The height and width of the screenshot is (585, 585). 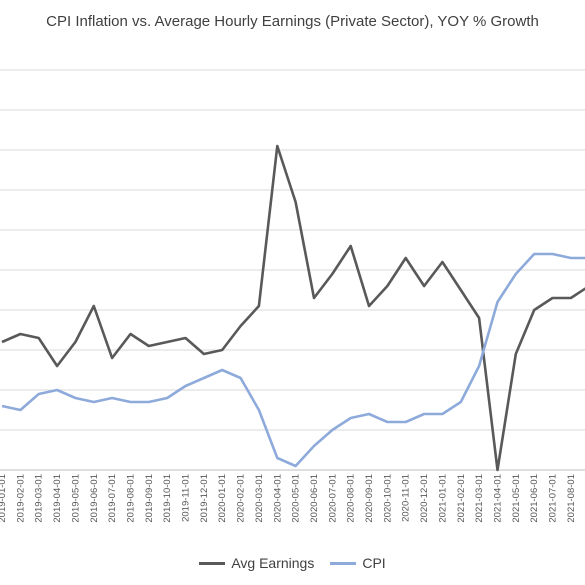 I want to click on x-tick-label: 2019-04-01, so click(x=57, y=498).